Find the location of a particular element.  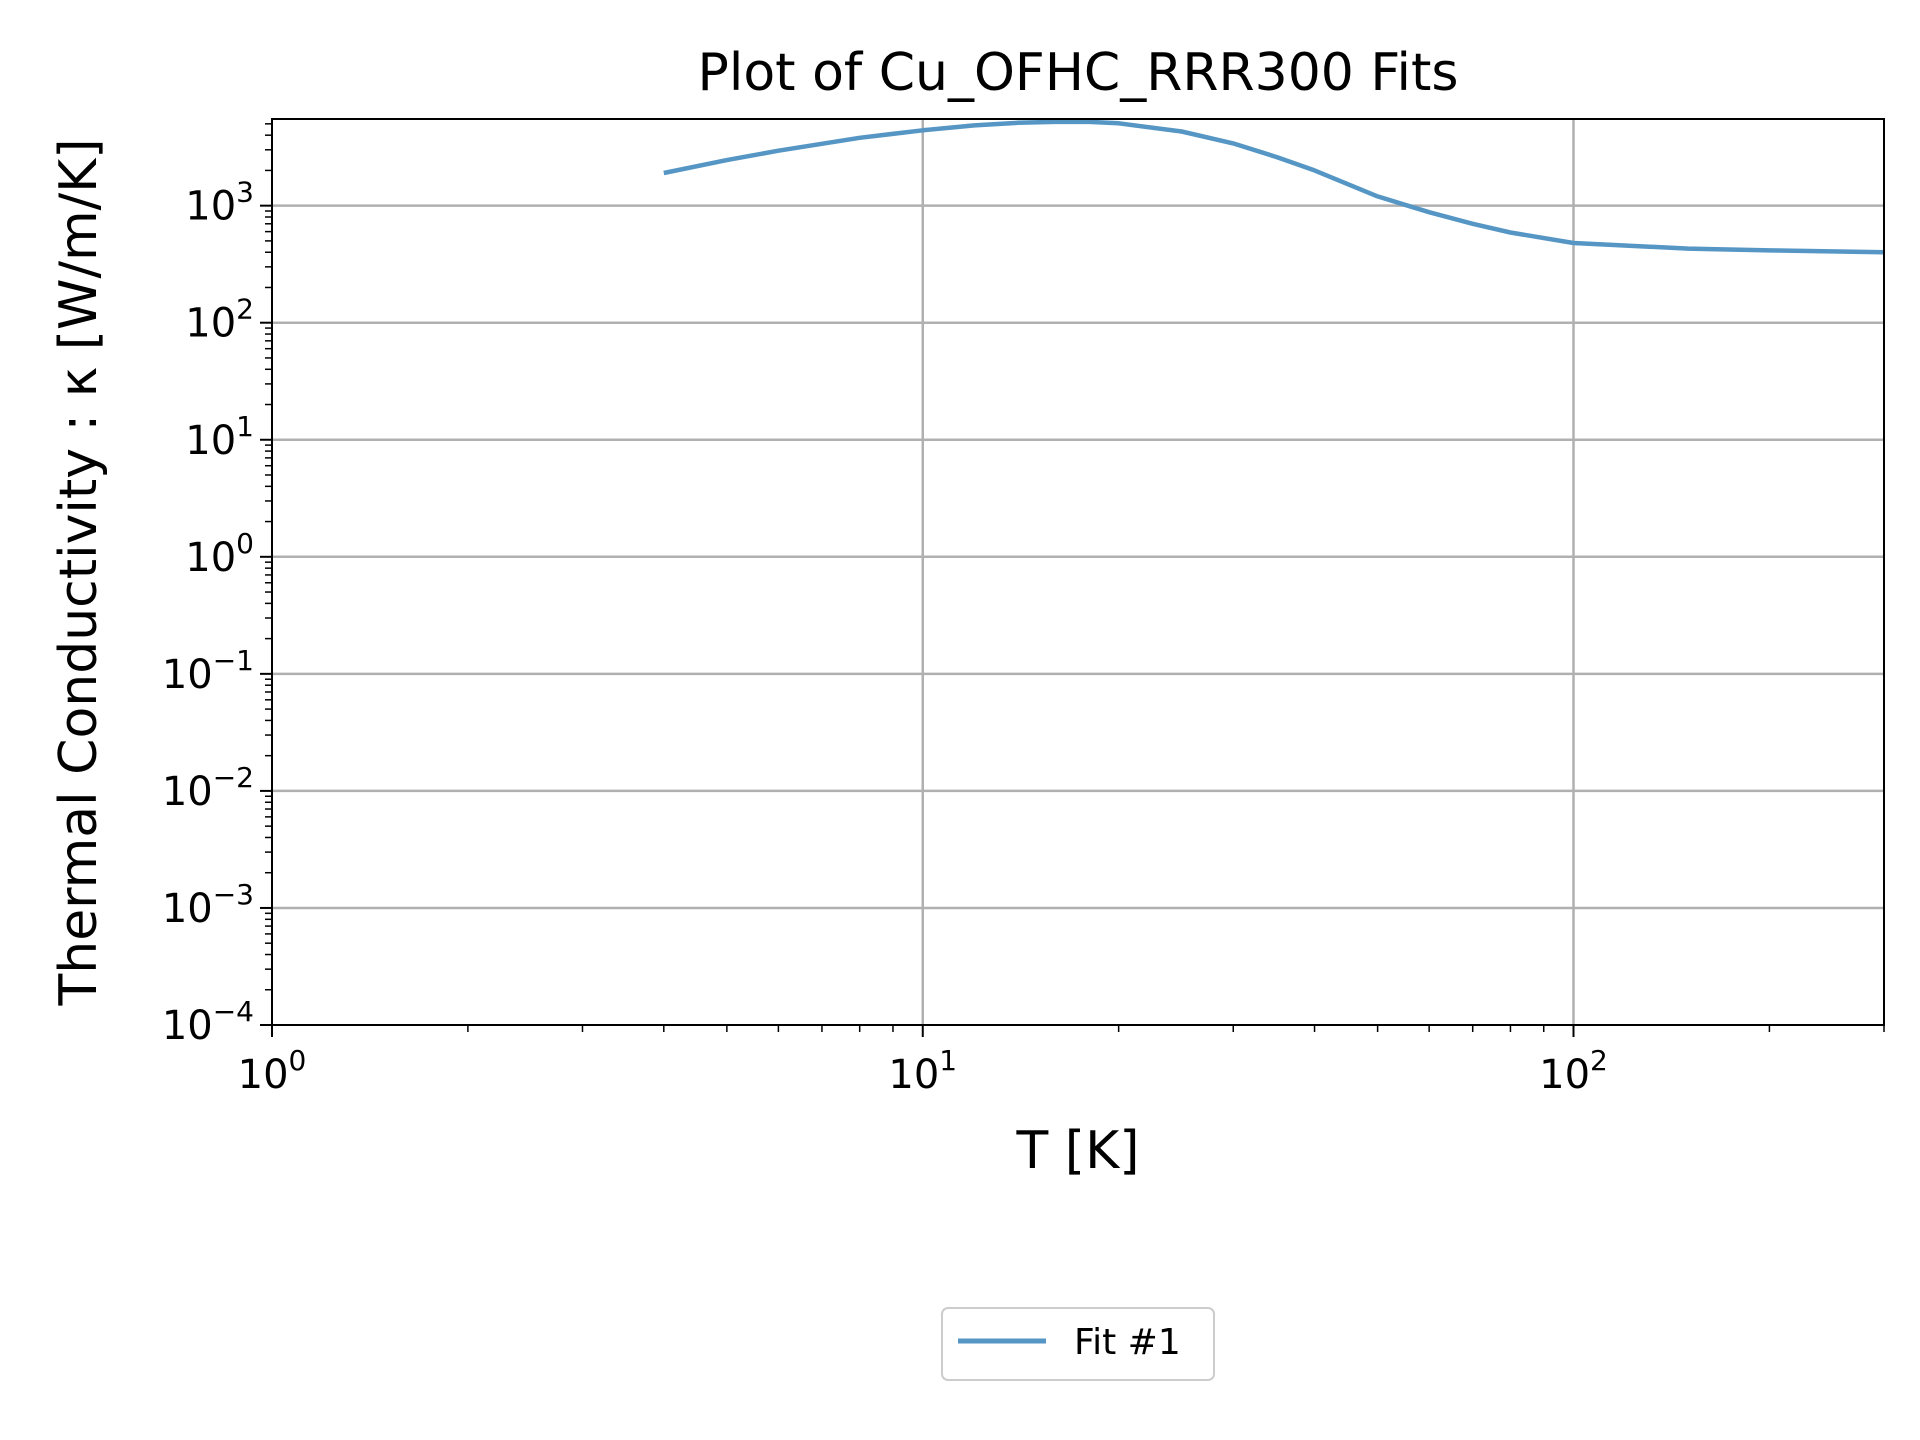

y-tick-label: 10⁻¹ is located at coordinates (208, 671).